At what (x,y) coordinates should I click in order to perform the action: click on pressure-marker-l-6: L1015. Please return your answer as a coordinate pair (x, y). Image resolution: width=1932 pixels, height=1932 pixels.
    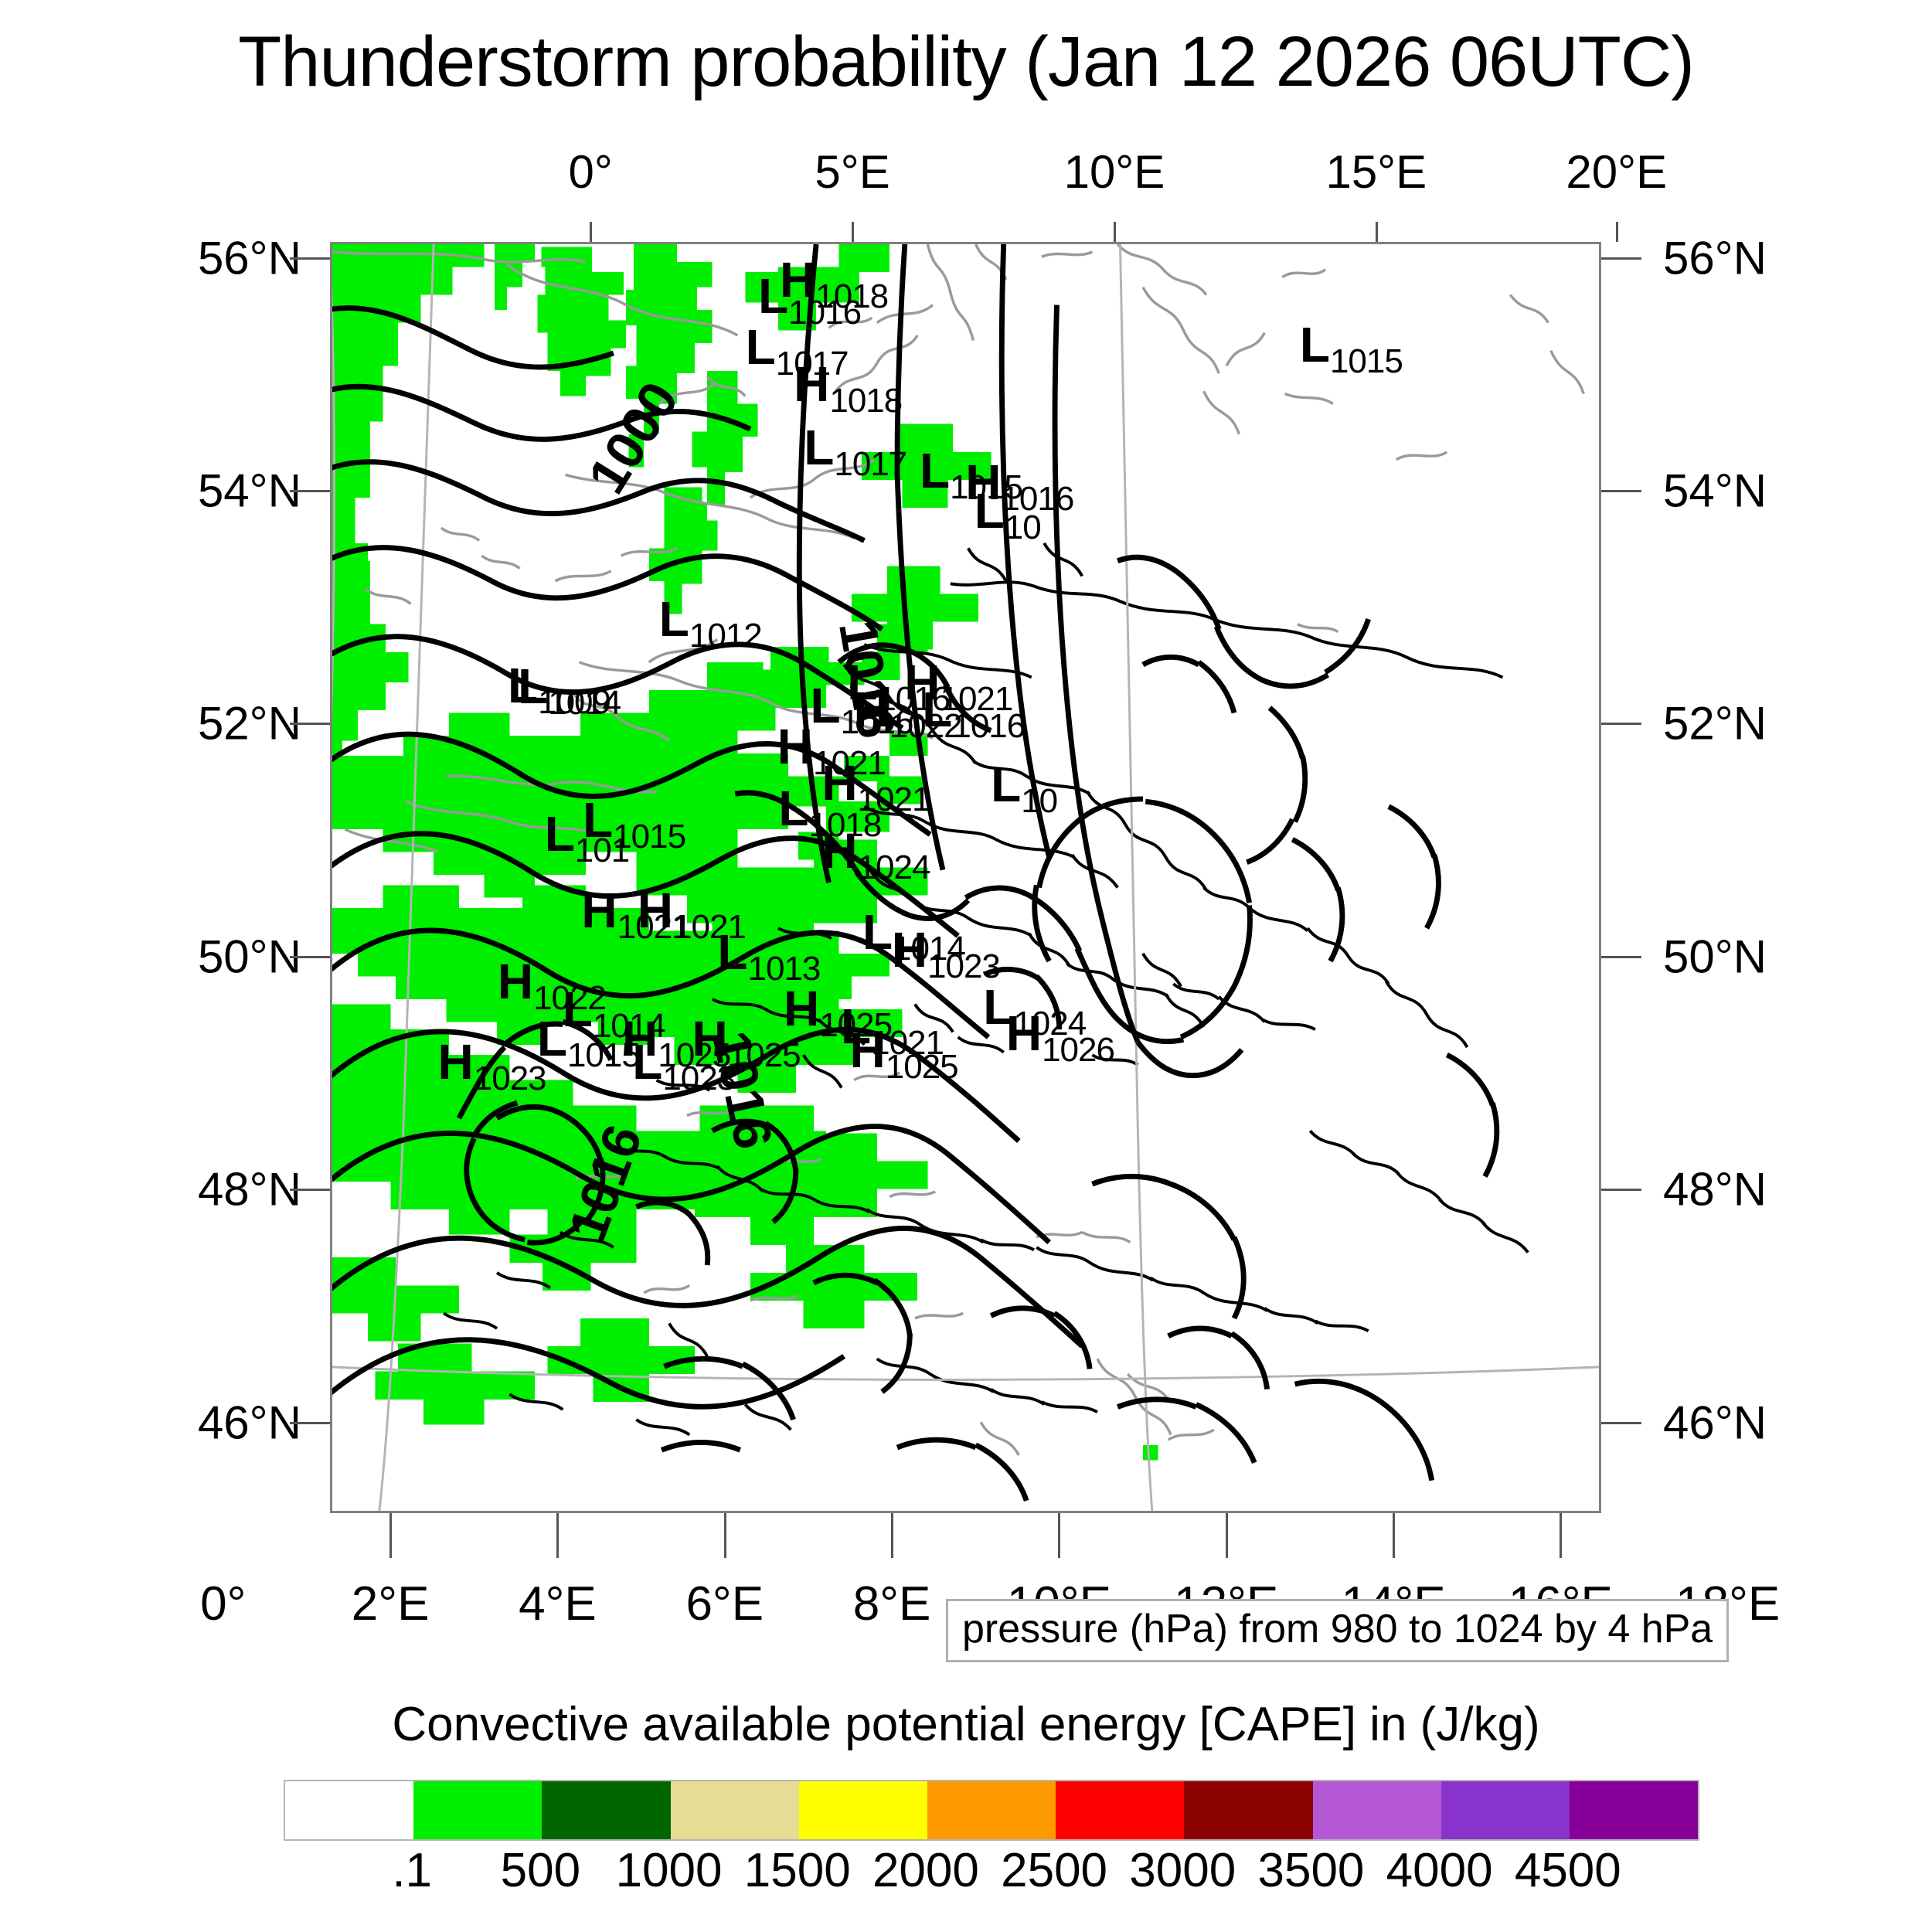
    Looking at the image, I should click on (971, 474).